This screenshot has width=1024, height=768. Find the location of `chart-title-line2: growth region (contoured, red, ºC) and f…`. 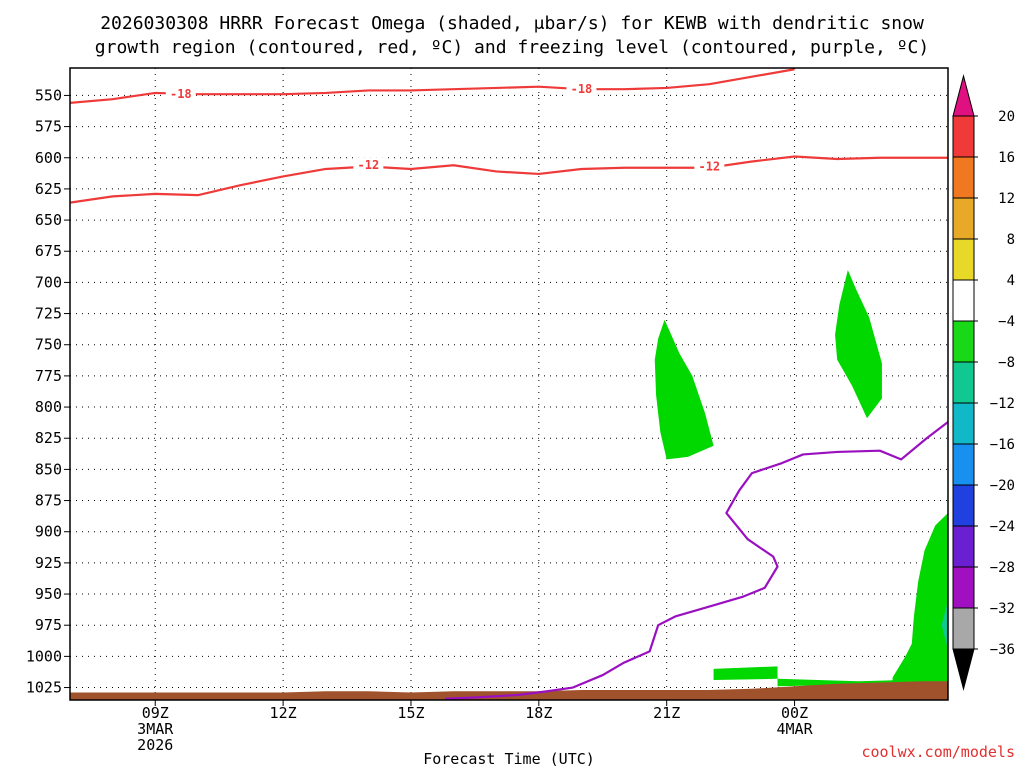

chart-title-line2: growth region (contoured, red, ºC) and f… is located at coordinates (512, 47).